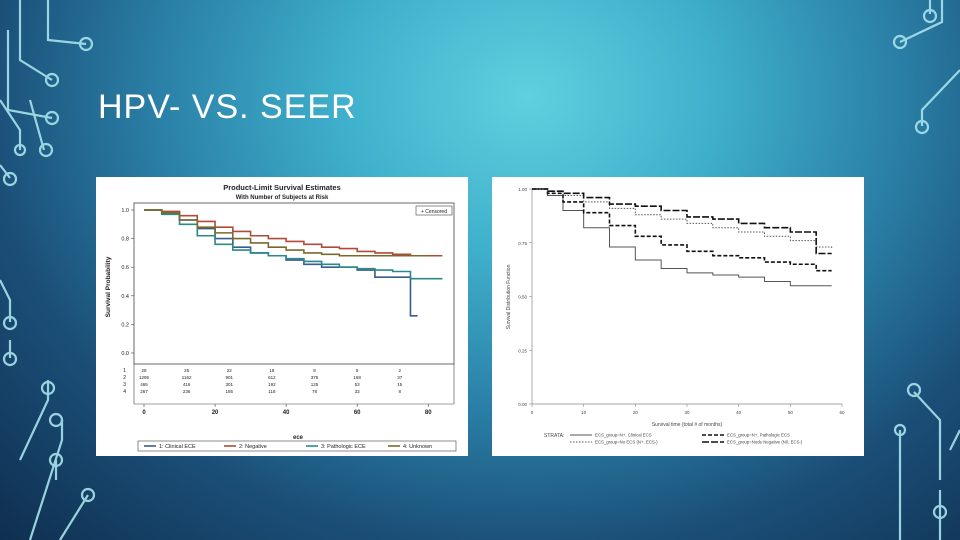  I want to click on x-tick-label: 80, so click(428, 413).